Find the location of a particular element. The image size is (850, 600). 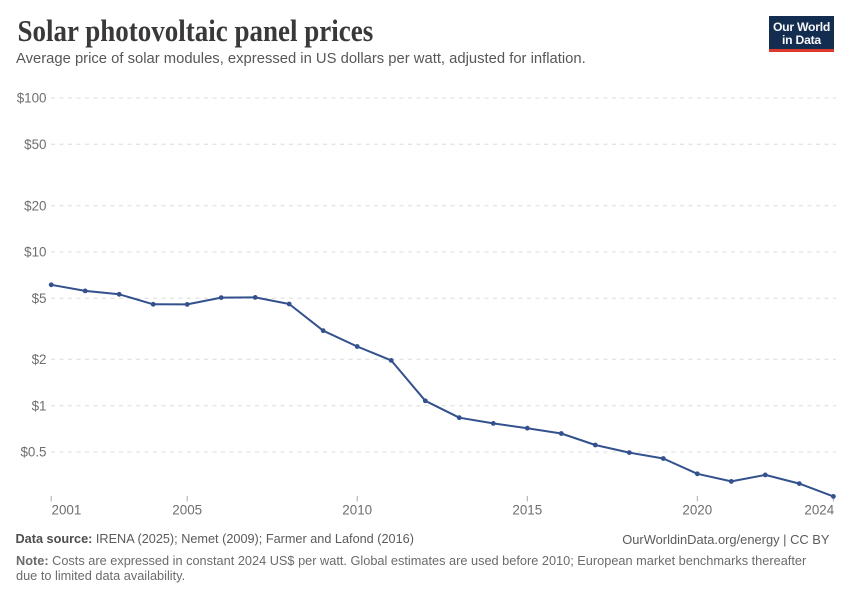

svg-text: $5 is located at coordinates (39, 298).